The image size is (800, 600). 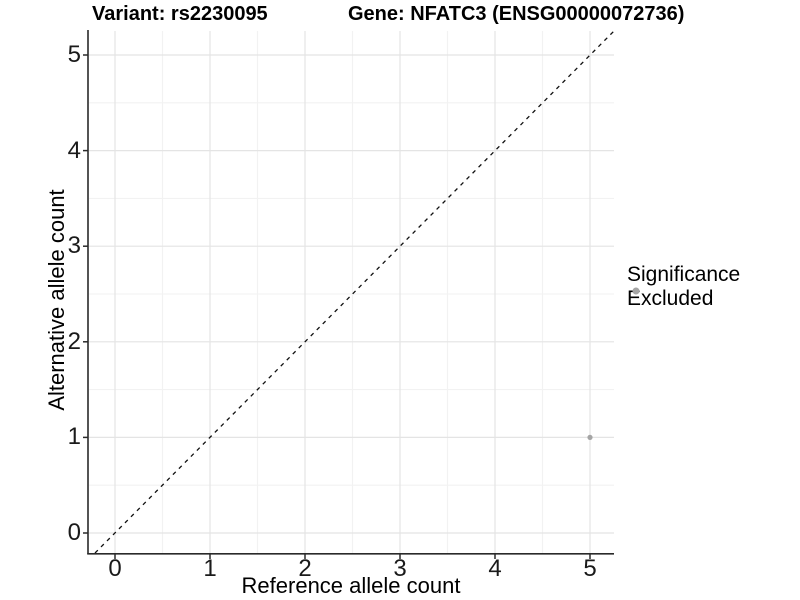 I want to click on excluded-point-icon, so click(x=636, y=291).